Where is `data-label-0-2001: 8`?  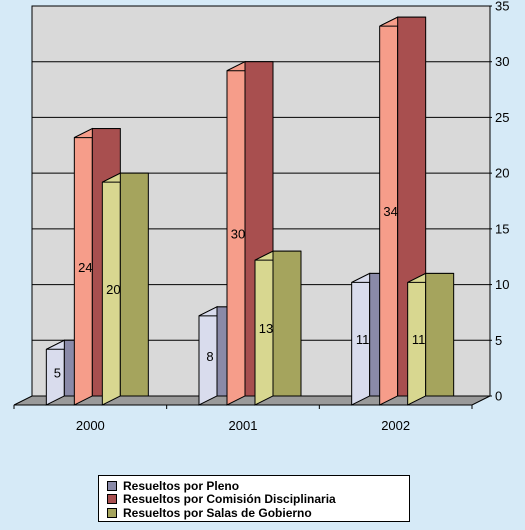 data-label-0-2001: 8 is located at coordinates (209, 356).